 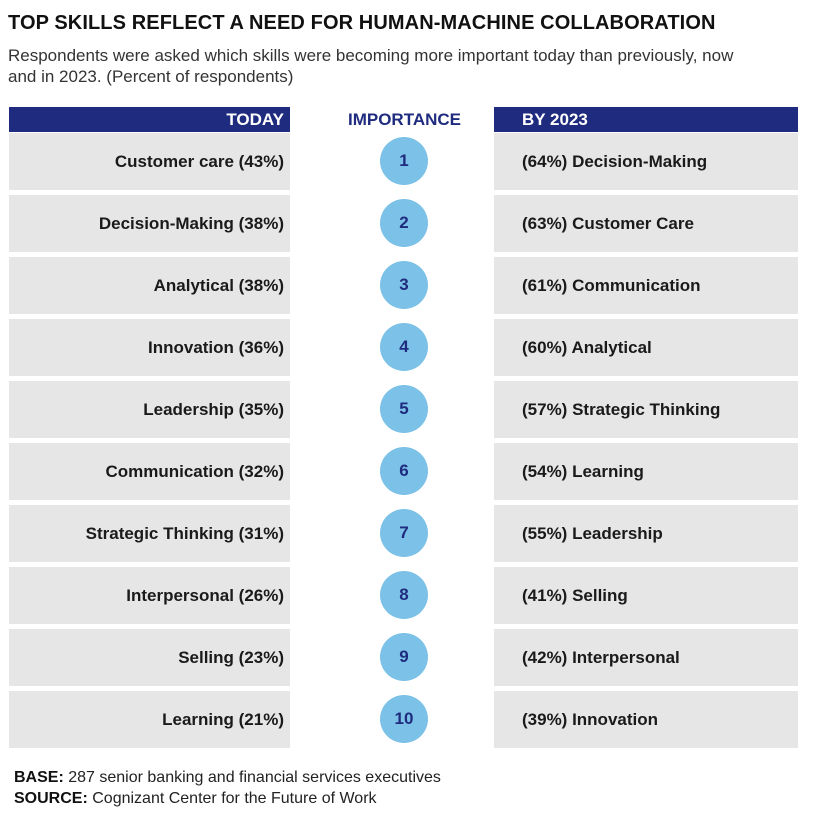 What do you see at coordinates (51, 798) in the screenshot?
I see `source-label: SOURCE:` at bounding box center [51, 798].